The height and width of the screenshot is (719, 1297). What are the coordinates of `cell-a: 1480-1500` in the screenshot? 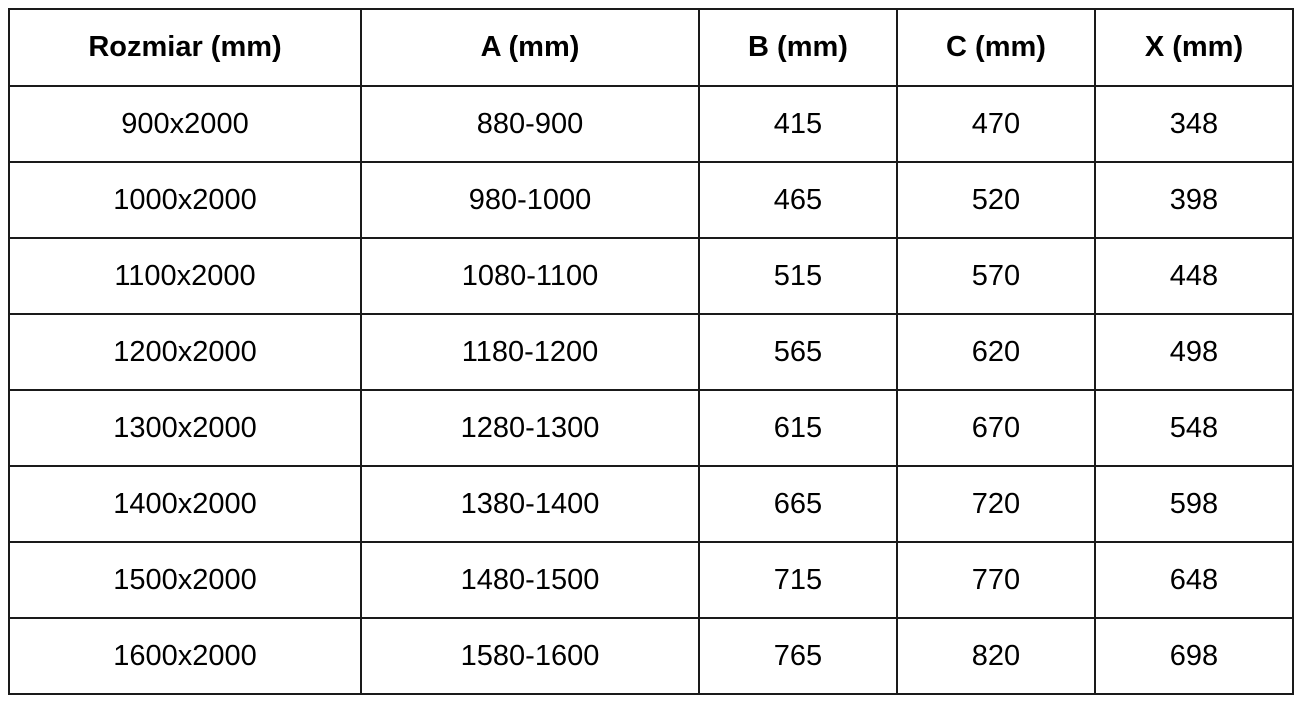 It's located at (530, 580).